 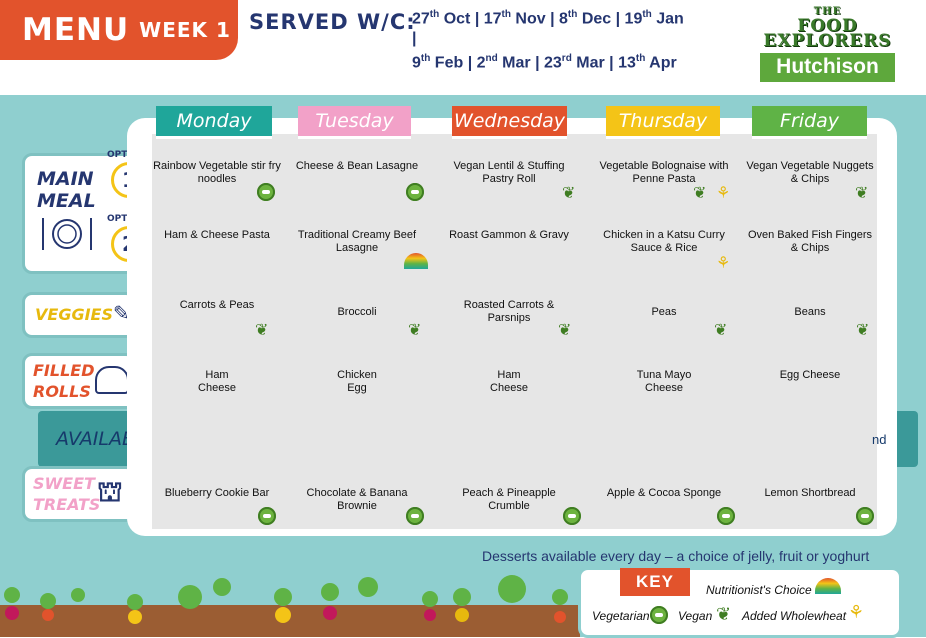 I want to click on sweet-tuesday: Chocolate & Banana Brownie, so click(x=357, y=499).